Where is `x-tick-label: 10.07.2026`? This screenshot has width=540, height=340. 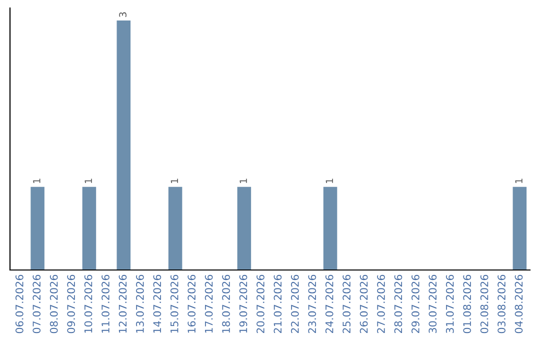 x-tick-label: 10.07.2026 is located at coordinates (88, 303).